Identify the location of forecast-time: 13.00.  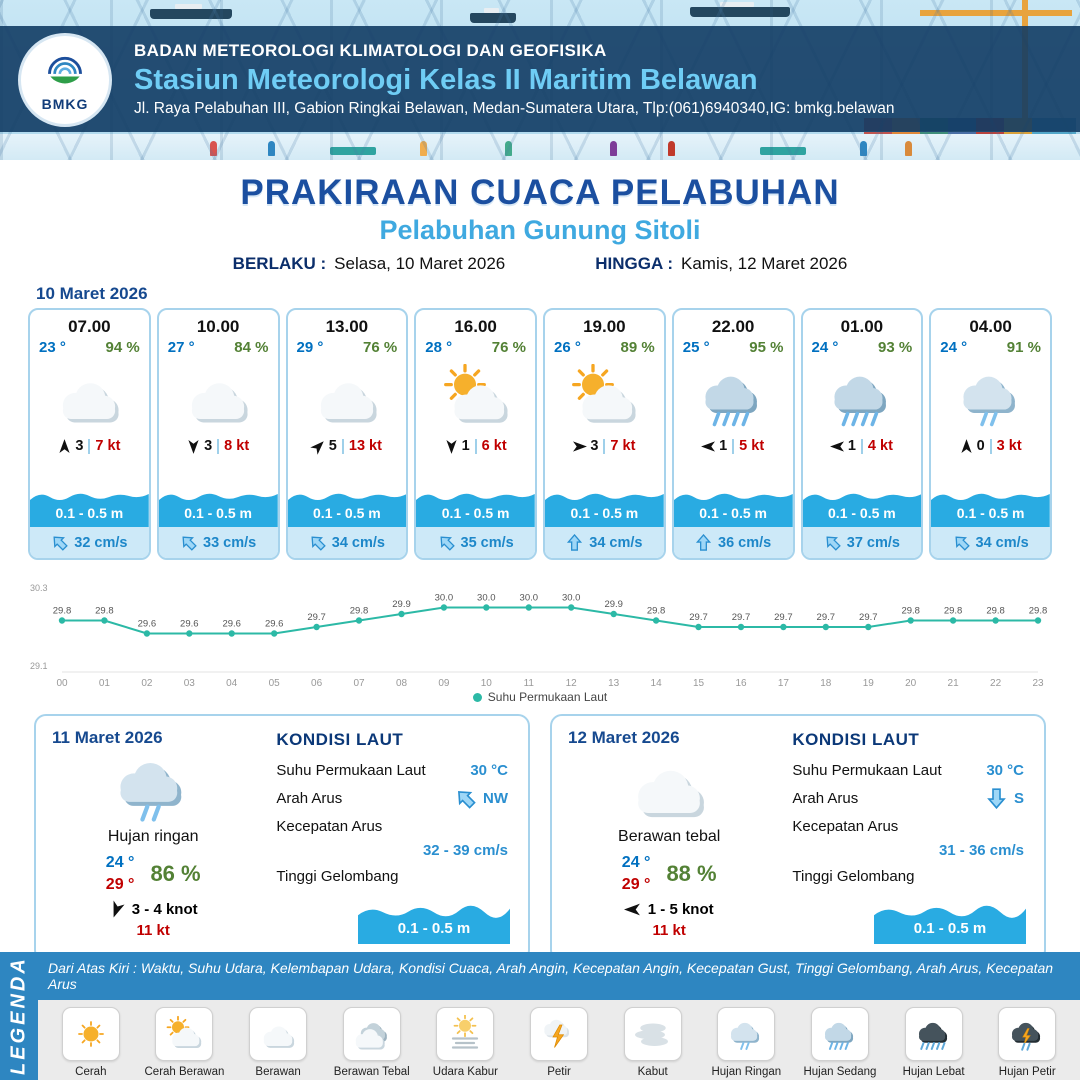
(347, 326).